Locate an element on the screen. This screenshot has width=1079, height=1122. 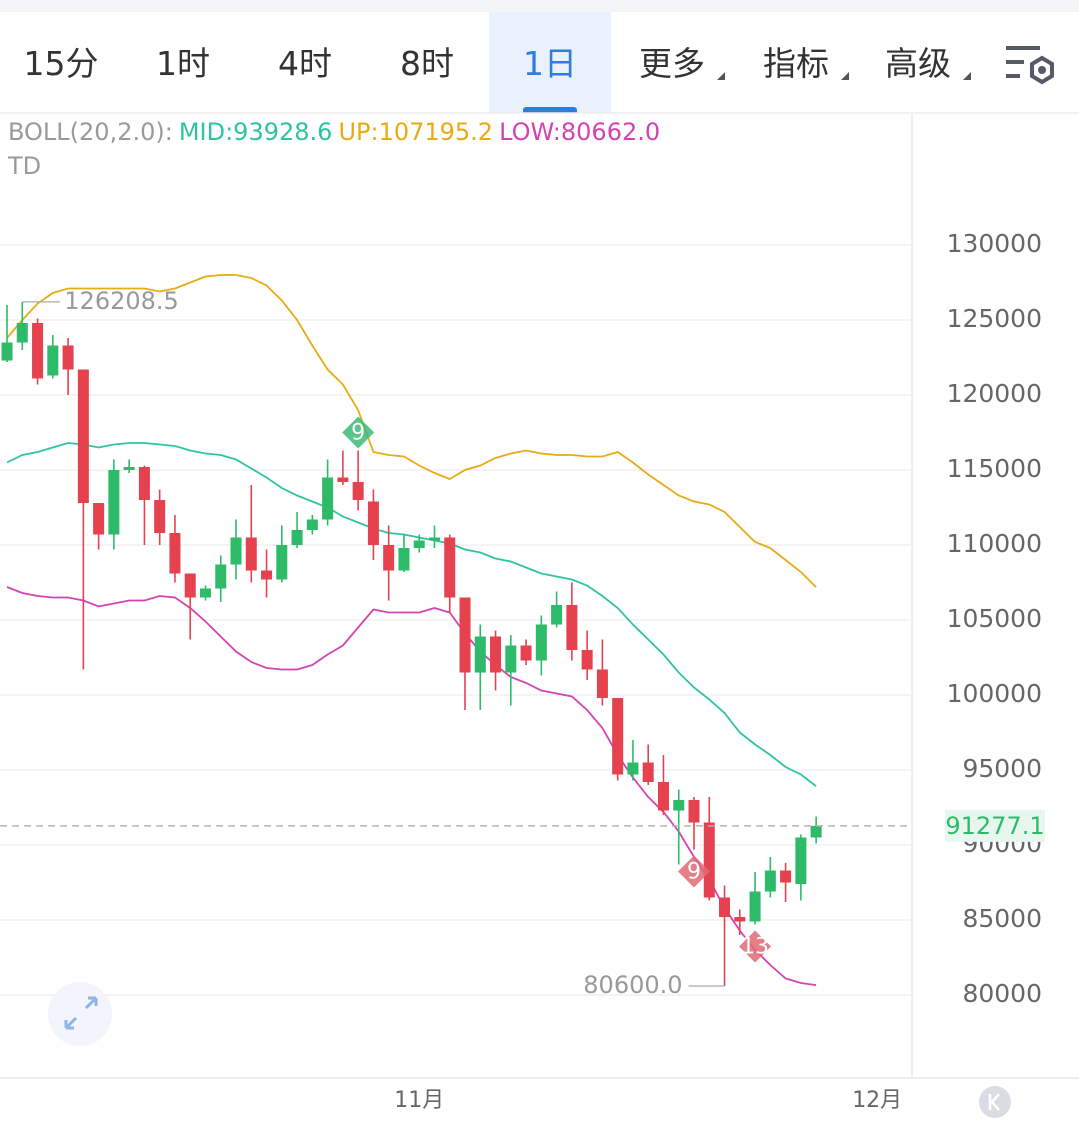
period-tab: 15分 is located at coordinates (61, 63).